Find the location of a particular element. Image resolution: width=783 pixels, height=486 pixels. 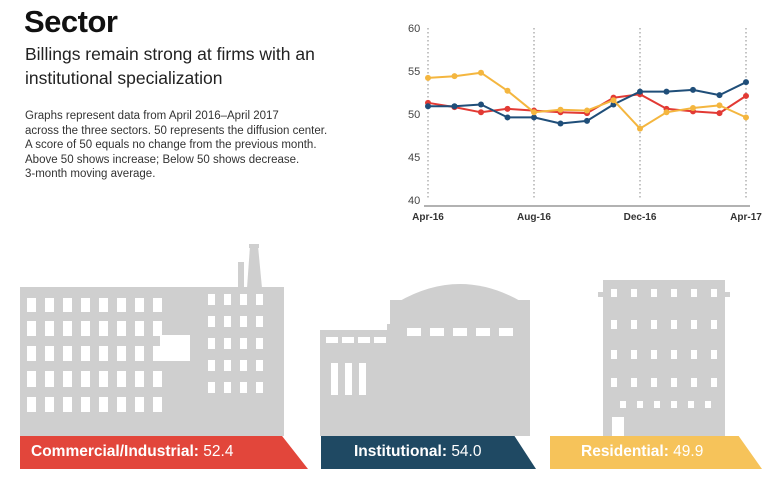

page-title: Sector is located at coordinates (71, 21).